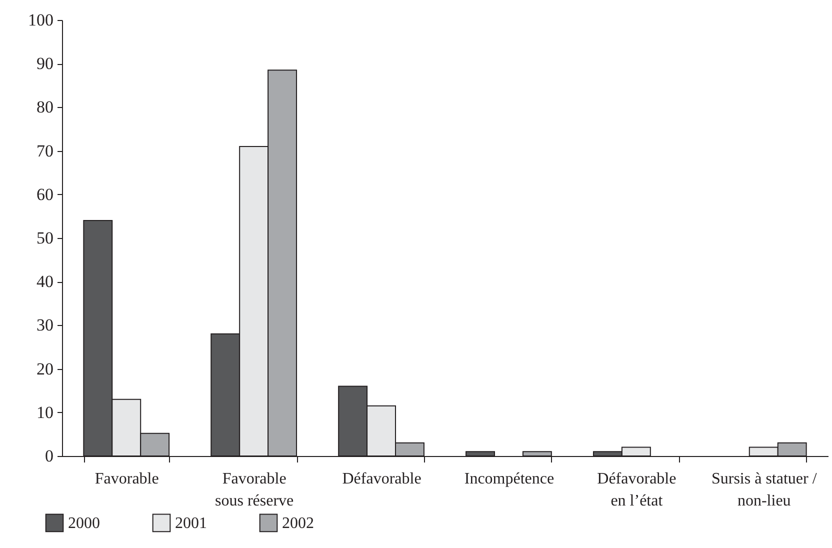  I want to click on y-tick-label: 40, so click(45, 282).